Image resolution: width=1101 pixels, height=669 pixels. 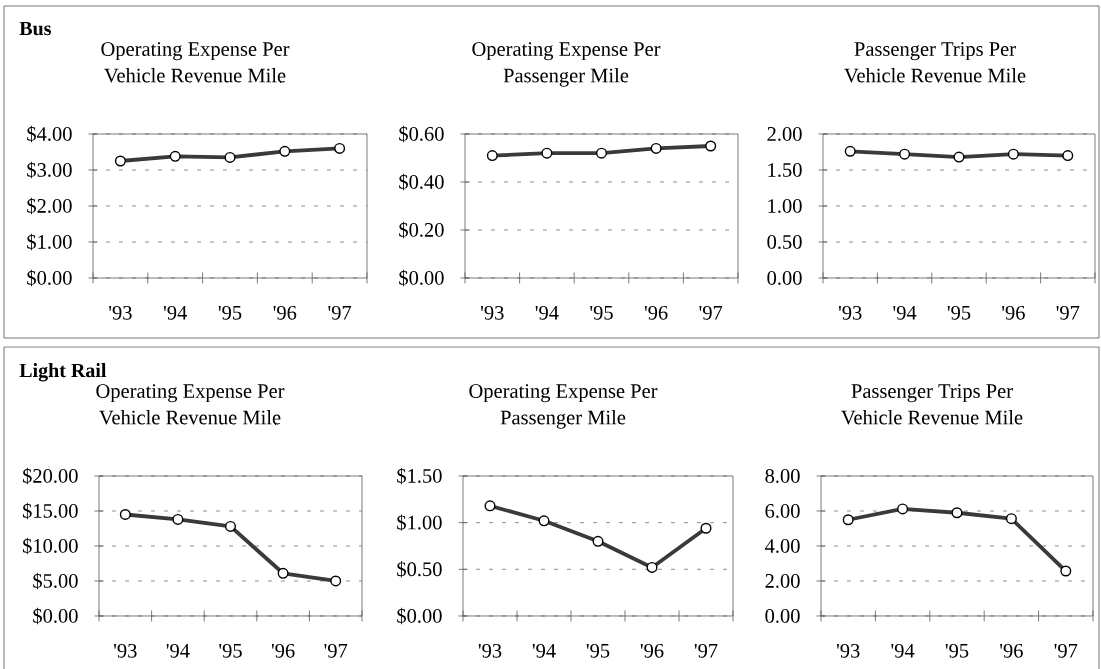 What do you see at coordinates (421, 134) in the screenshot?
I see `y-tick-label: $0.60` at bounding box center [421, 134].